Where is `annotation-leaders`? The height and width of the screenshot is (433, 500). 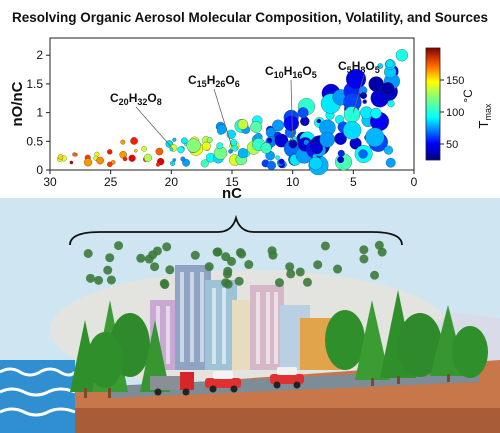 annotation-leaders is located at coordinates (250, 111).